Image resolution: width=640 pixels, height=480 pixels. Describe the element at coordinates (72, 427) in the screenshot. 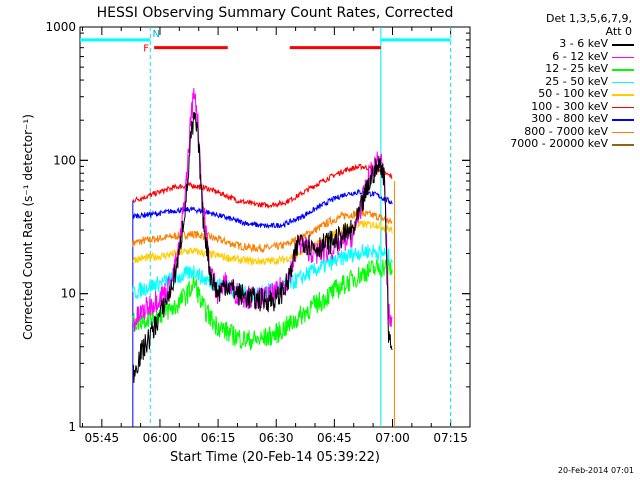

I see `y-tick-label: 1` at that location.